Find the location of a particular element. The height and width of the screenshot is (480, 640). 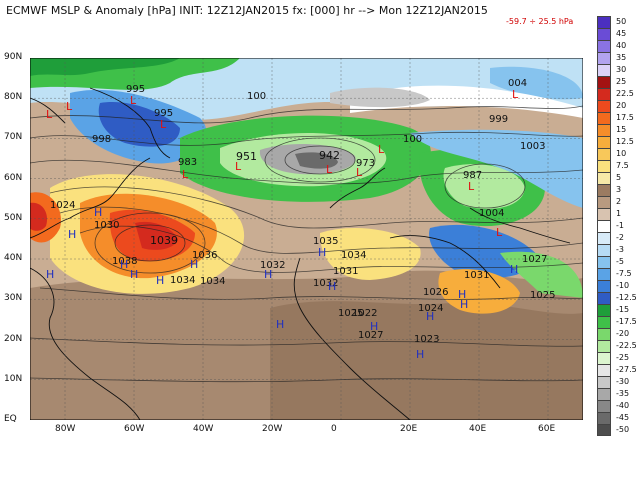

colorbar-label: -12.5 is located at coordinates (626, 297).